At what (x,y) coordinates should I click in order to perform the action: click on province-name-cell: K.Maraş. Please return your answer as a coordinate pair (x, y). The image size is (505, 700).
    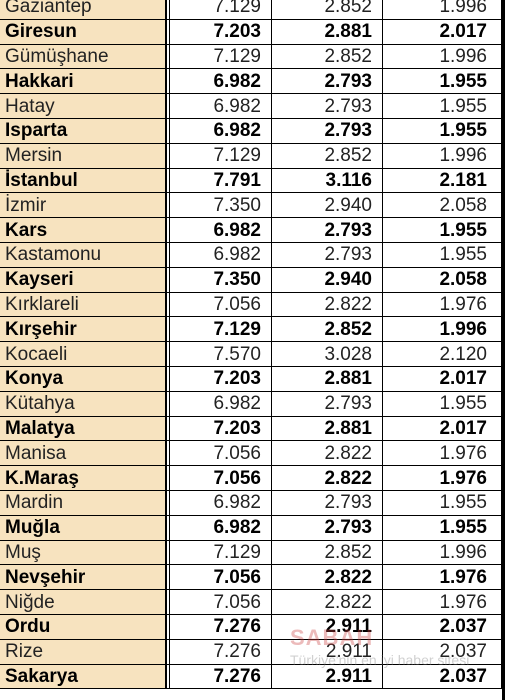
    Looking at the image, I should click on (83, 478).